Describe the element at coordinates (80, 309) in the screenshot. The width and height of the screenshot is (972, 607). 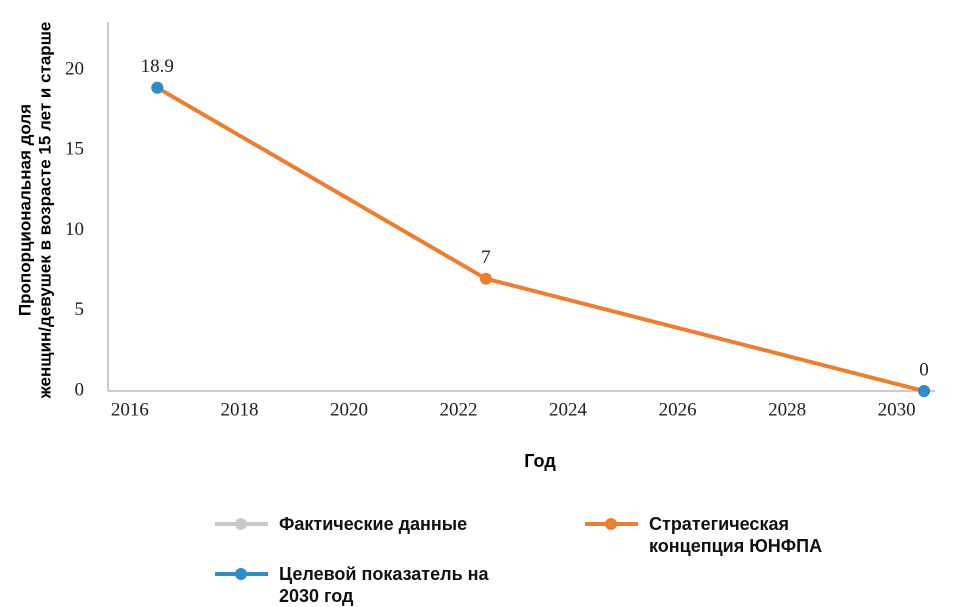
I see `y-tick-label: 5` at that location.